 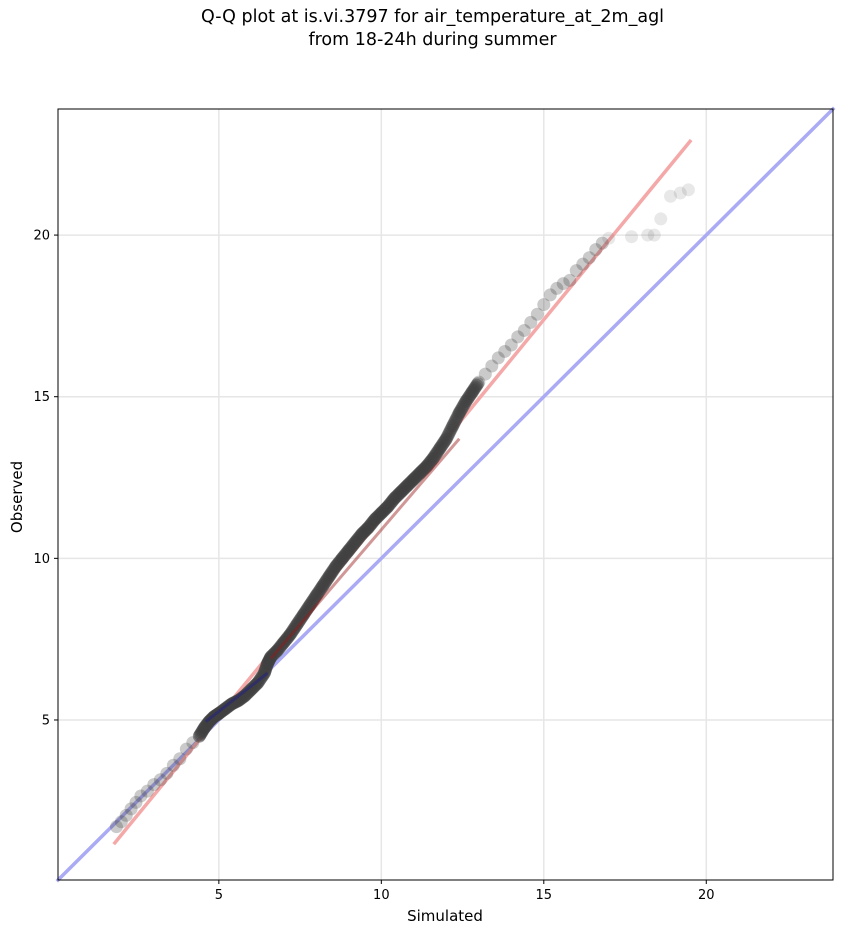 What do you see at coordinates (706, 895) in the screenshot?
I see `x-tick-label: 20` at bounding box center [706, 895].